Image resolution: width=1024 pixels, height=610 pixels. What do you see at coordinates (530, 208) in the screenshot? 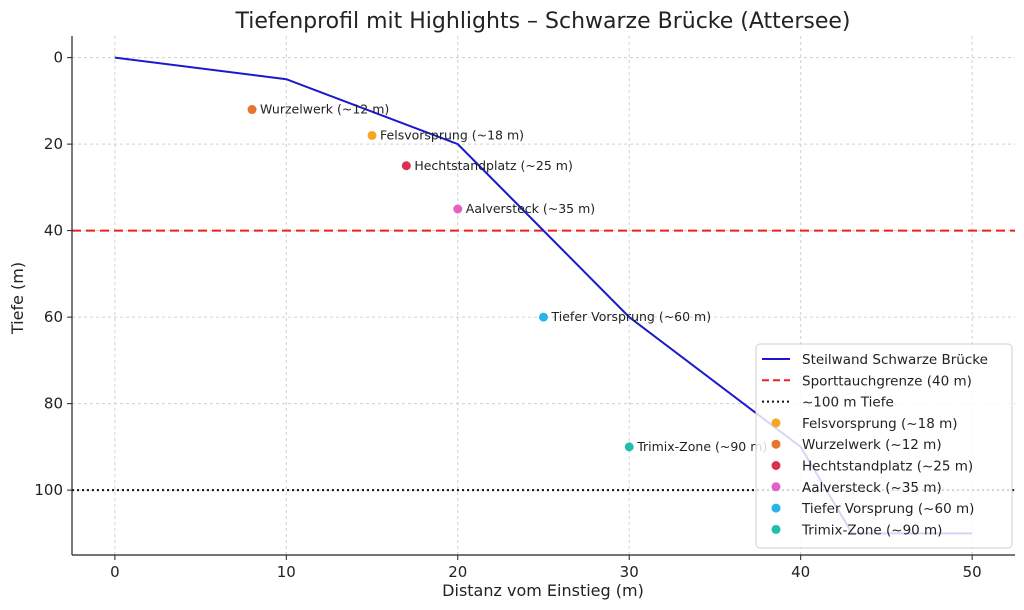
I see `highlight-label: Aalversteck (~35 m)` at bounding box center [530, 208].